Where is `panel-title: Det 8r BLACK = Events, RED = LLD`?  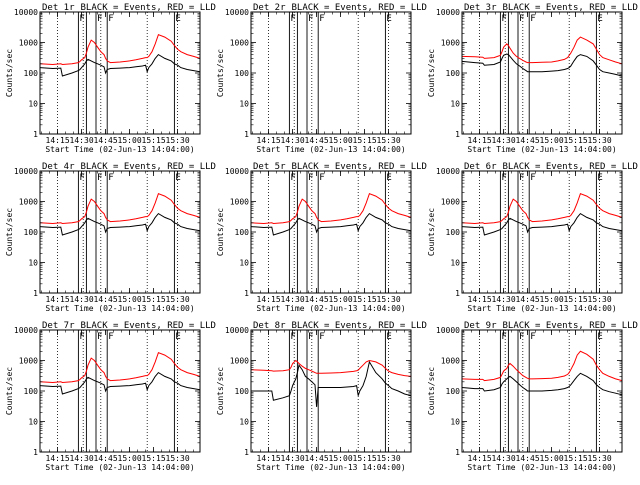
panel-title: Det 8r BLACK = Events, RED = LLD is located at coordinates (340, 326).